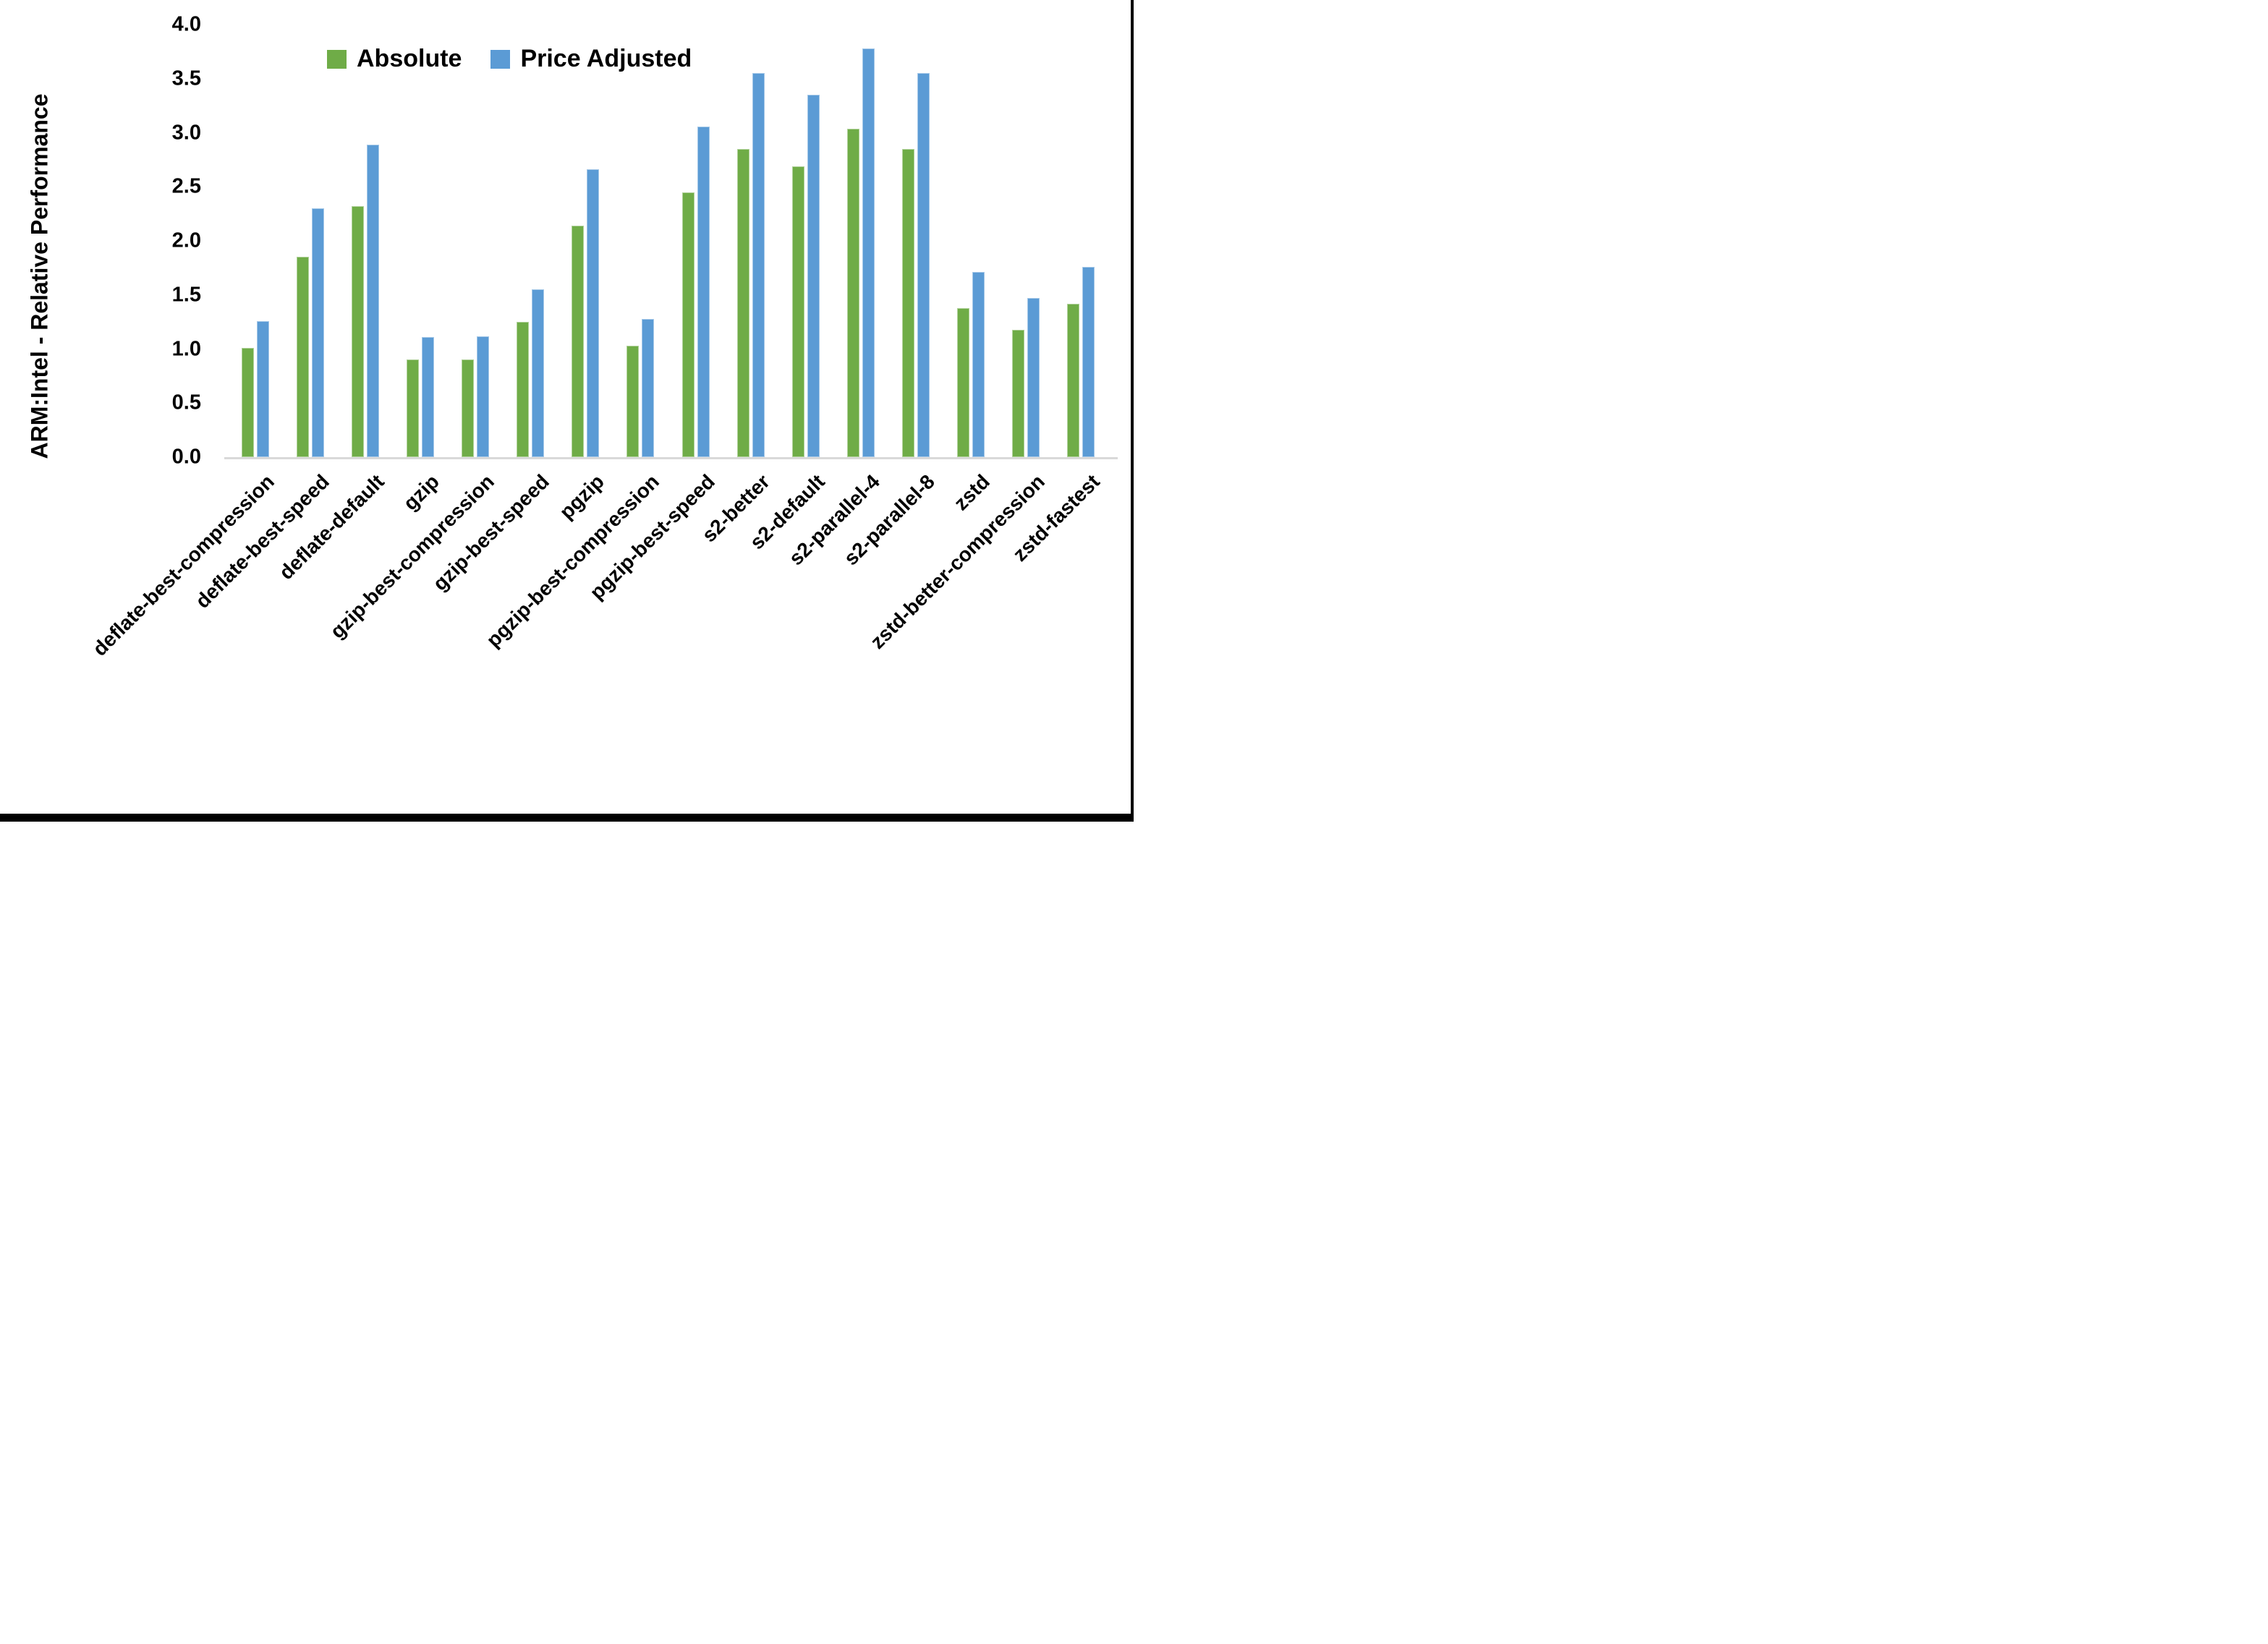  I want to click on legend-item-price-adjusted: Price Adjusted, so click(591, 59).